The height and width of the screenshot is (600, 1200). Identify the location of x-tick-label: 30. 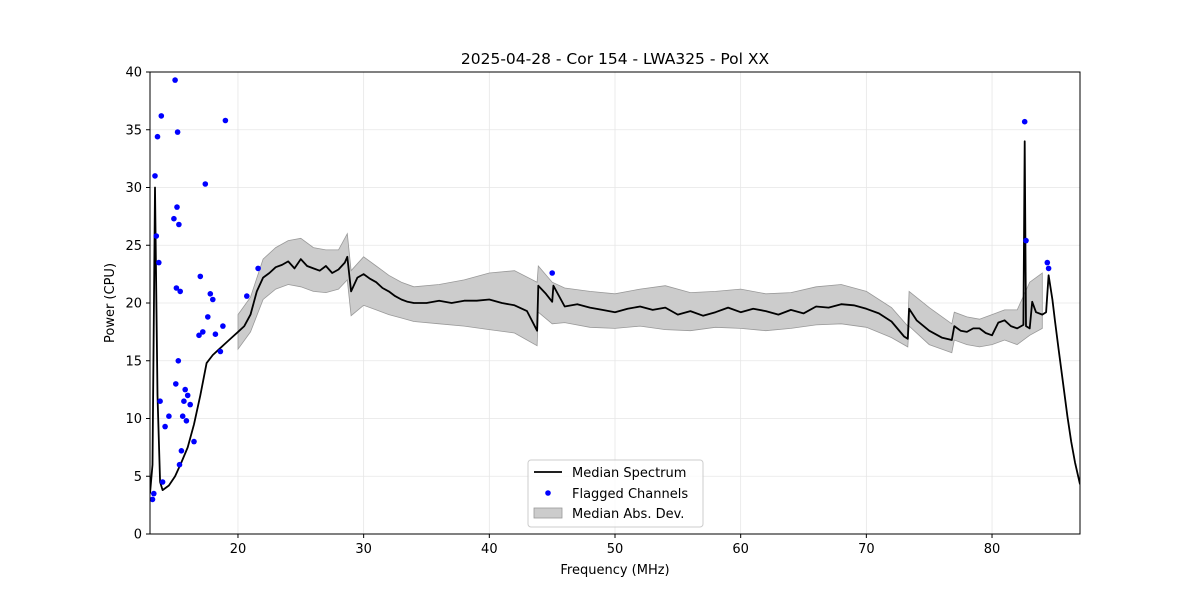
(363, 549).